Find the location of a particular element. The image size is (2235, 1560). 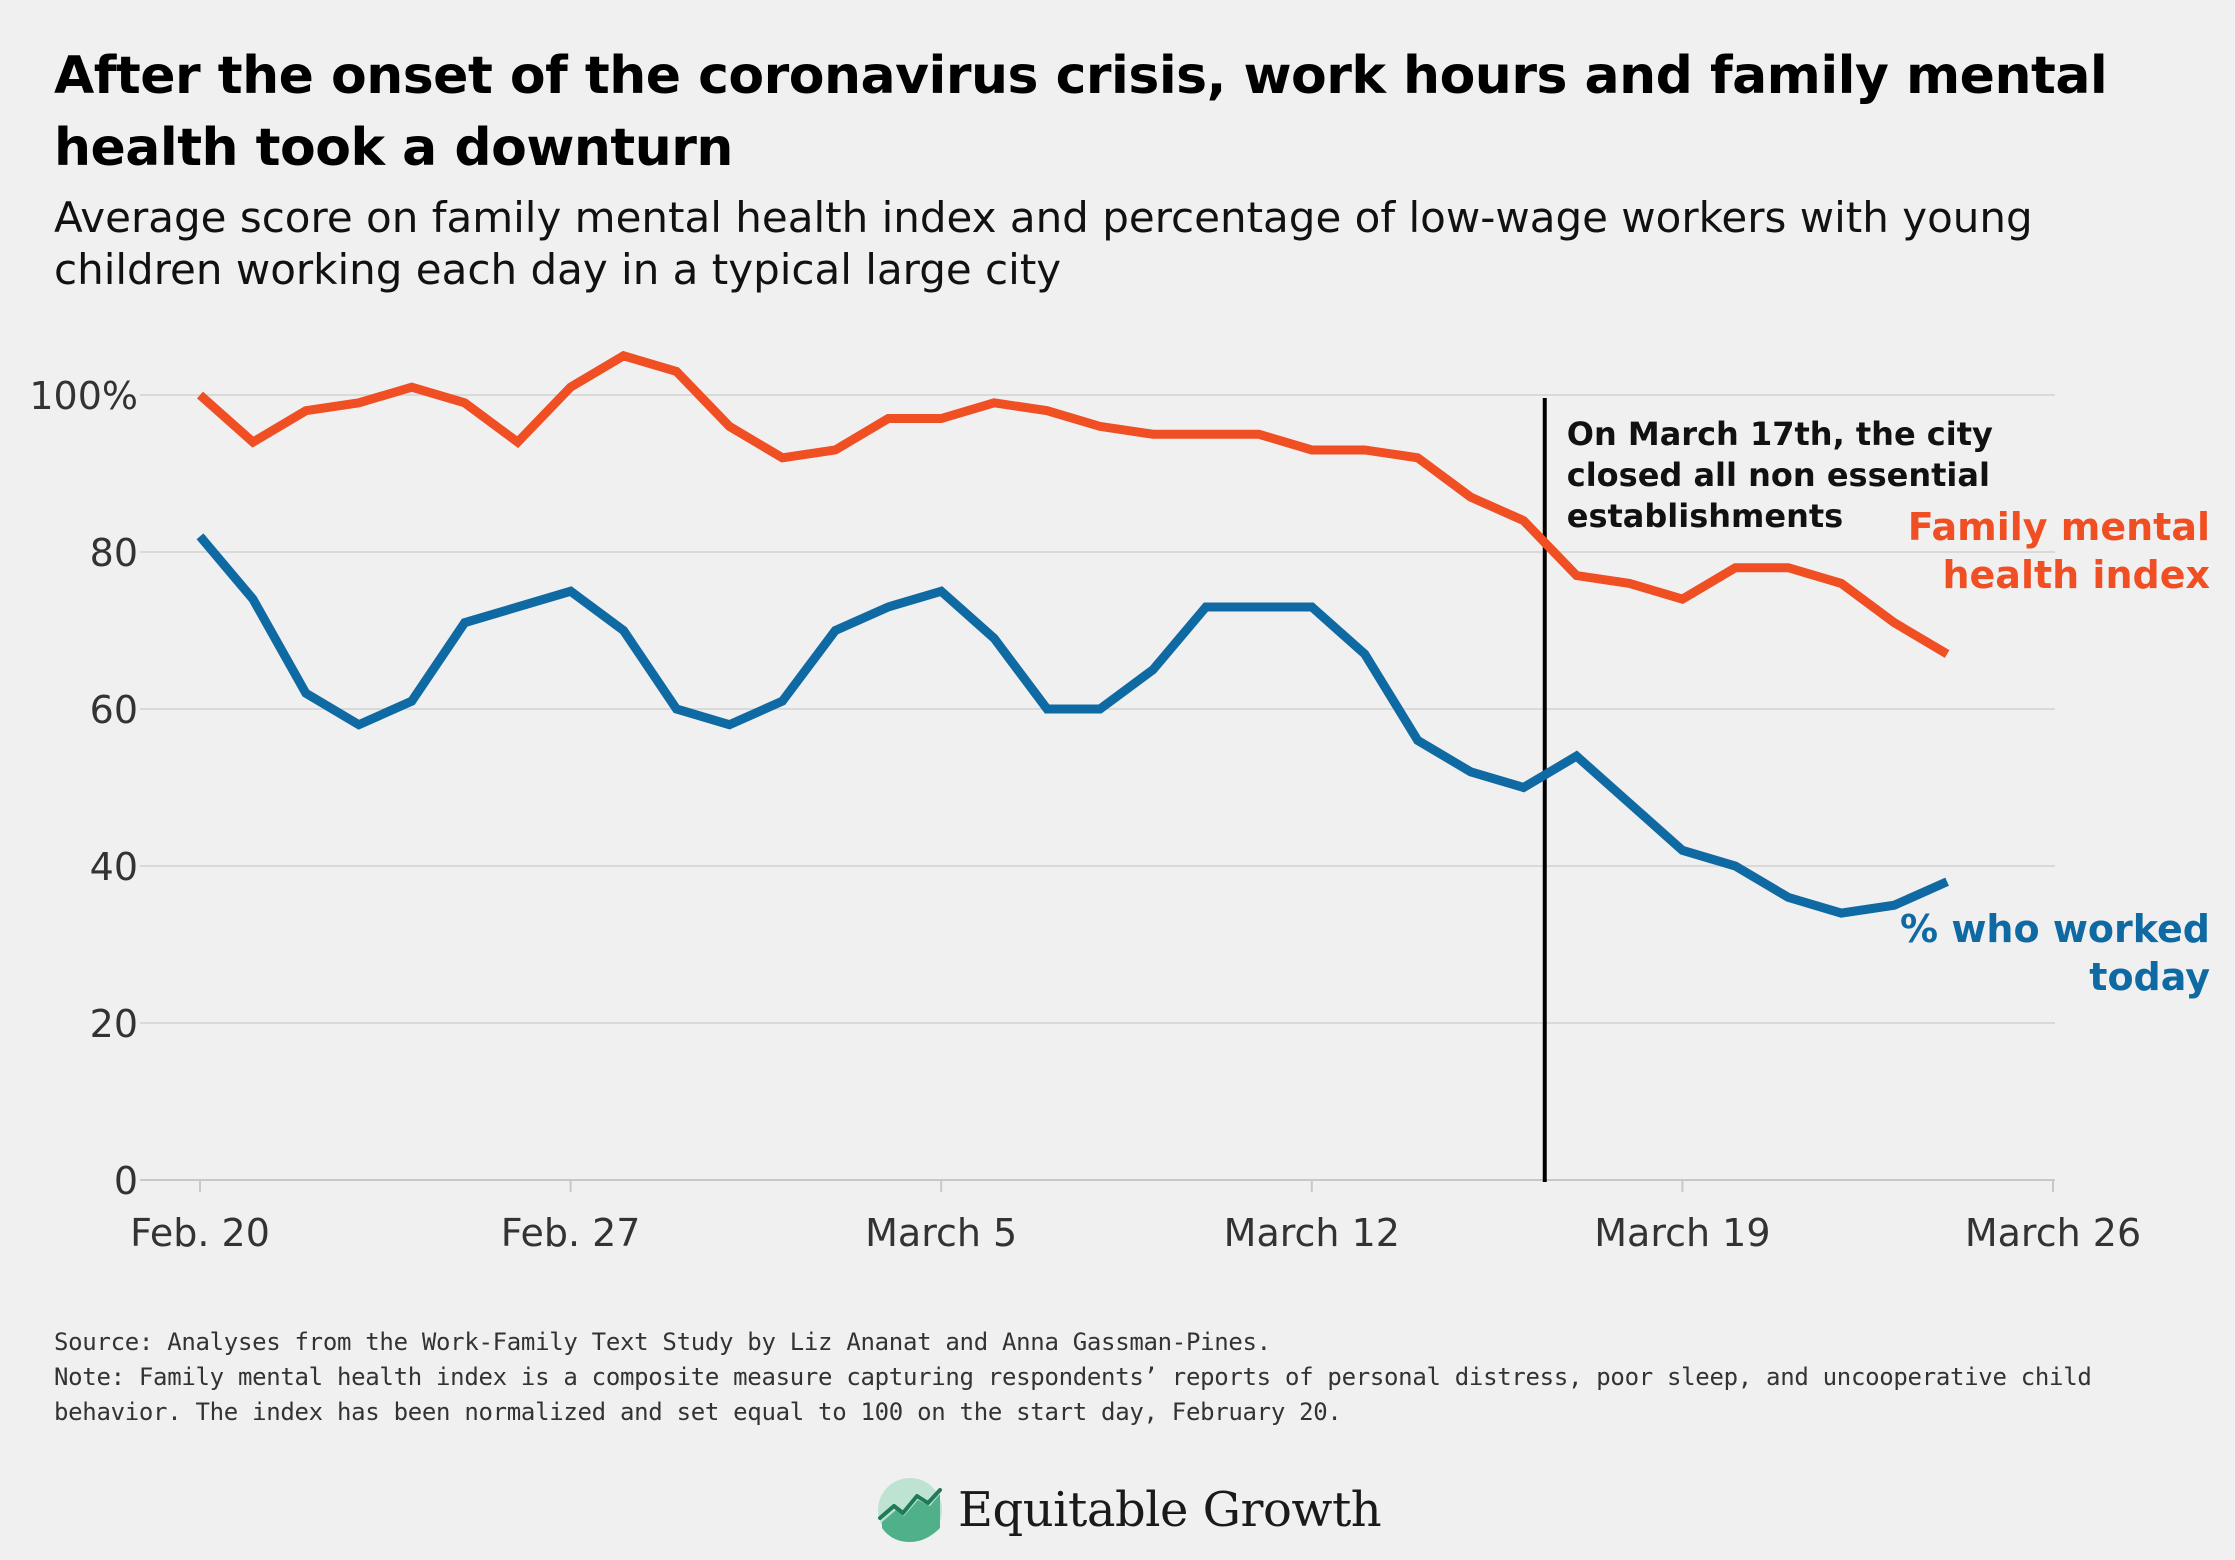

y-tick-label: 20 is located at coordinates (114, 1024).